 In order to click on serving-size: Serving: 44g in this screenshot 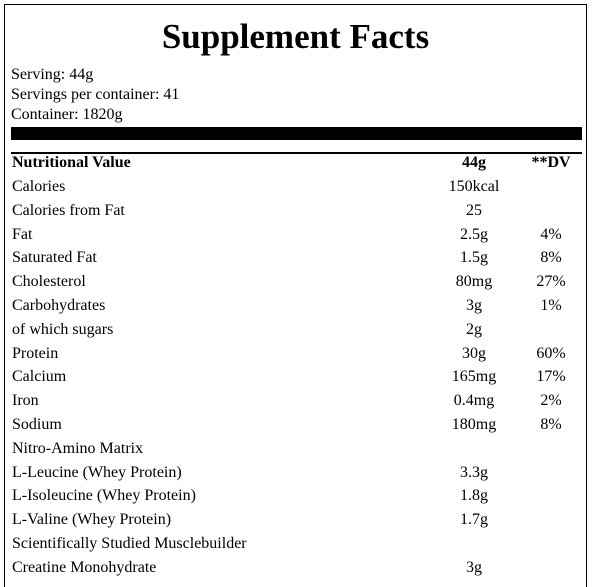, I will do `click(52, 74)`.